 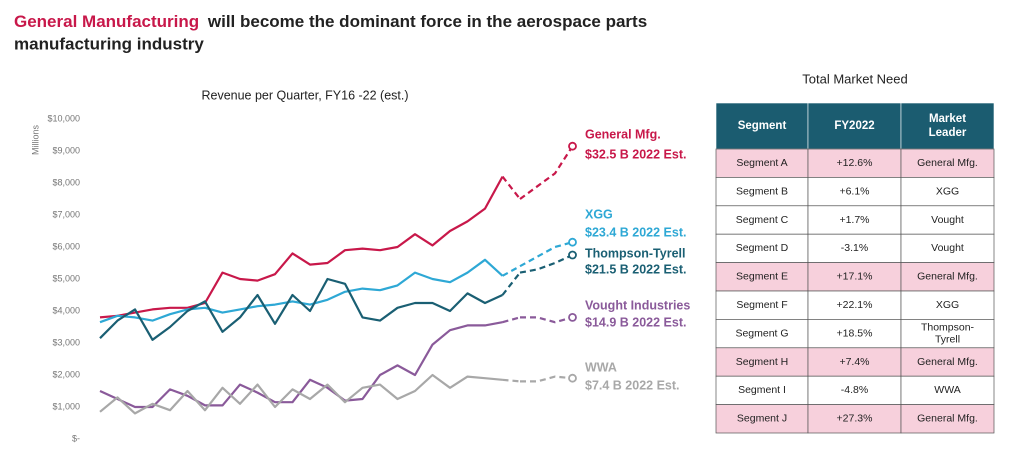 What do you see at coordinates (304, 95) in the screenshot?
I see `chart-title: Revenue per Quarter, FY16 -22 (est.)` at bounding box center [304, 95].